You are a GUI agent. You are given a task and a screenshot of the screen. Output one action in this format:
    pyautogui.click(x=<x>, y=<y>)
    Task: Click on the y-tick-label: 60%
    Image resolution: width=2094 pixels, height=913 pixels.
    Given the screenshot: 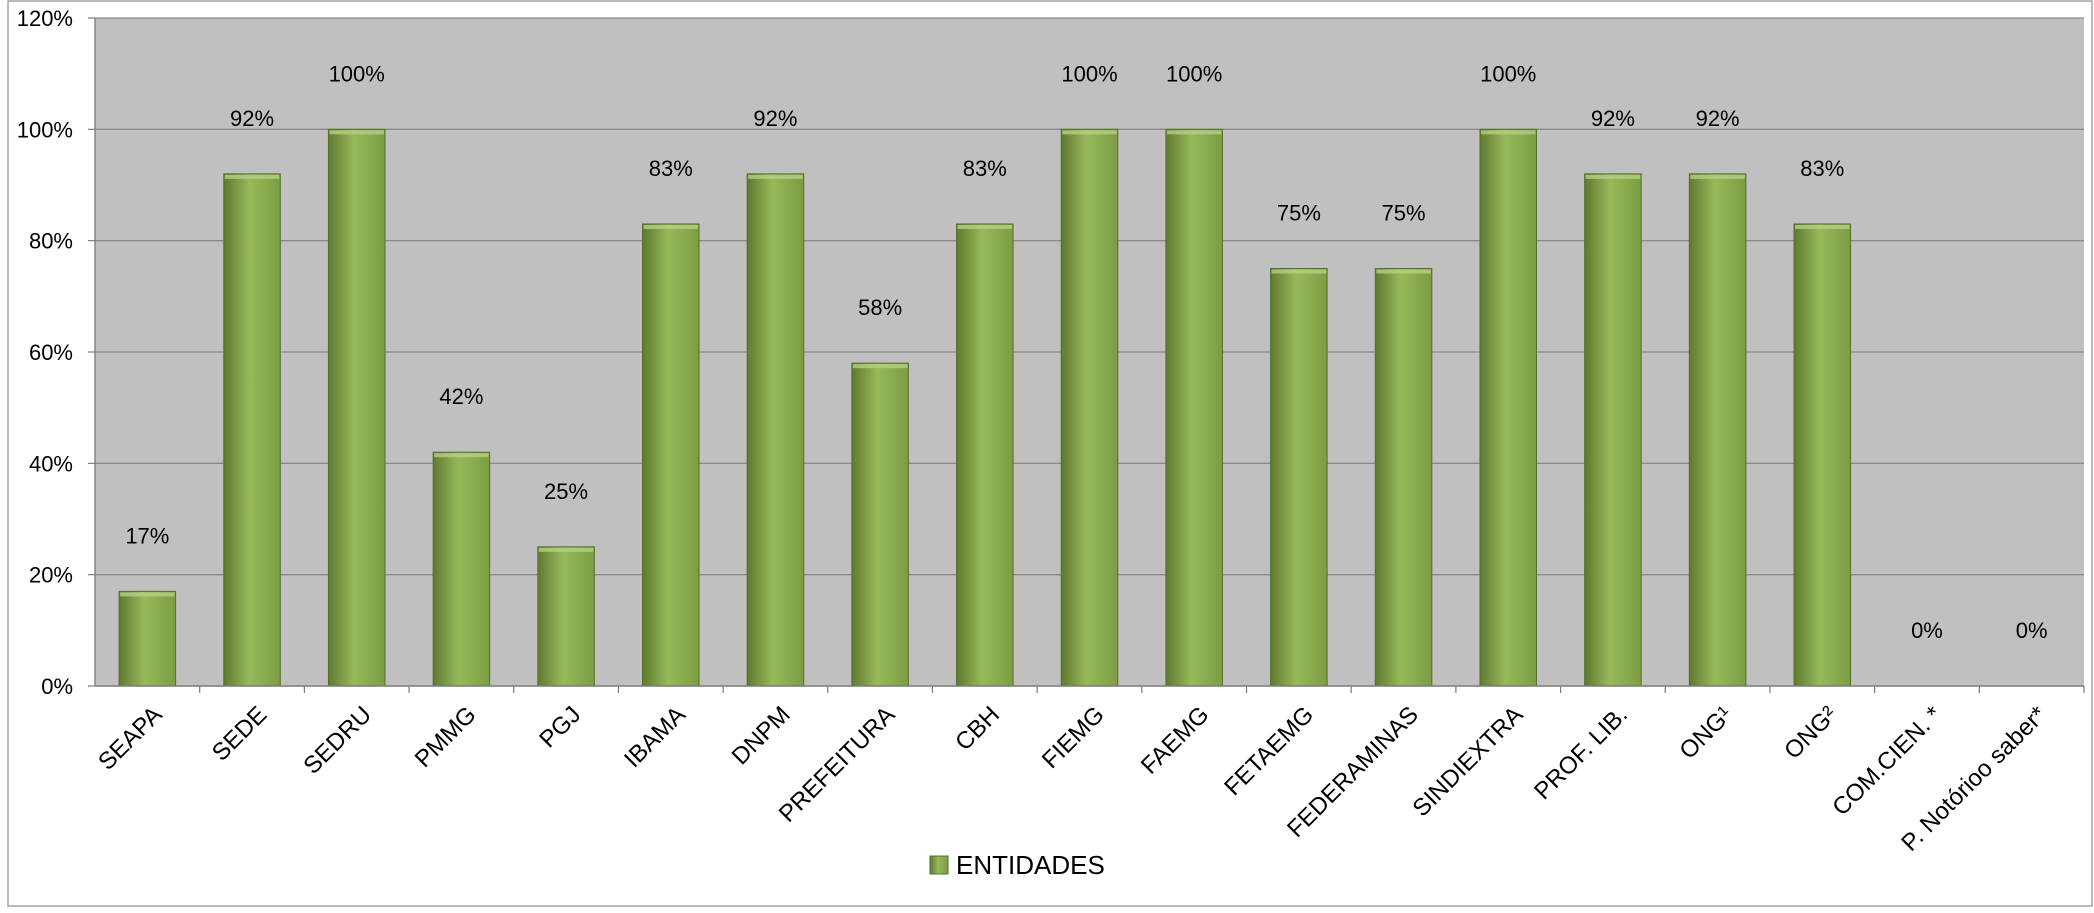 What is the action you would take?
    pyautogui.click(x=51, y=352)
    